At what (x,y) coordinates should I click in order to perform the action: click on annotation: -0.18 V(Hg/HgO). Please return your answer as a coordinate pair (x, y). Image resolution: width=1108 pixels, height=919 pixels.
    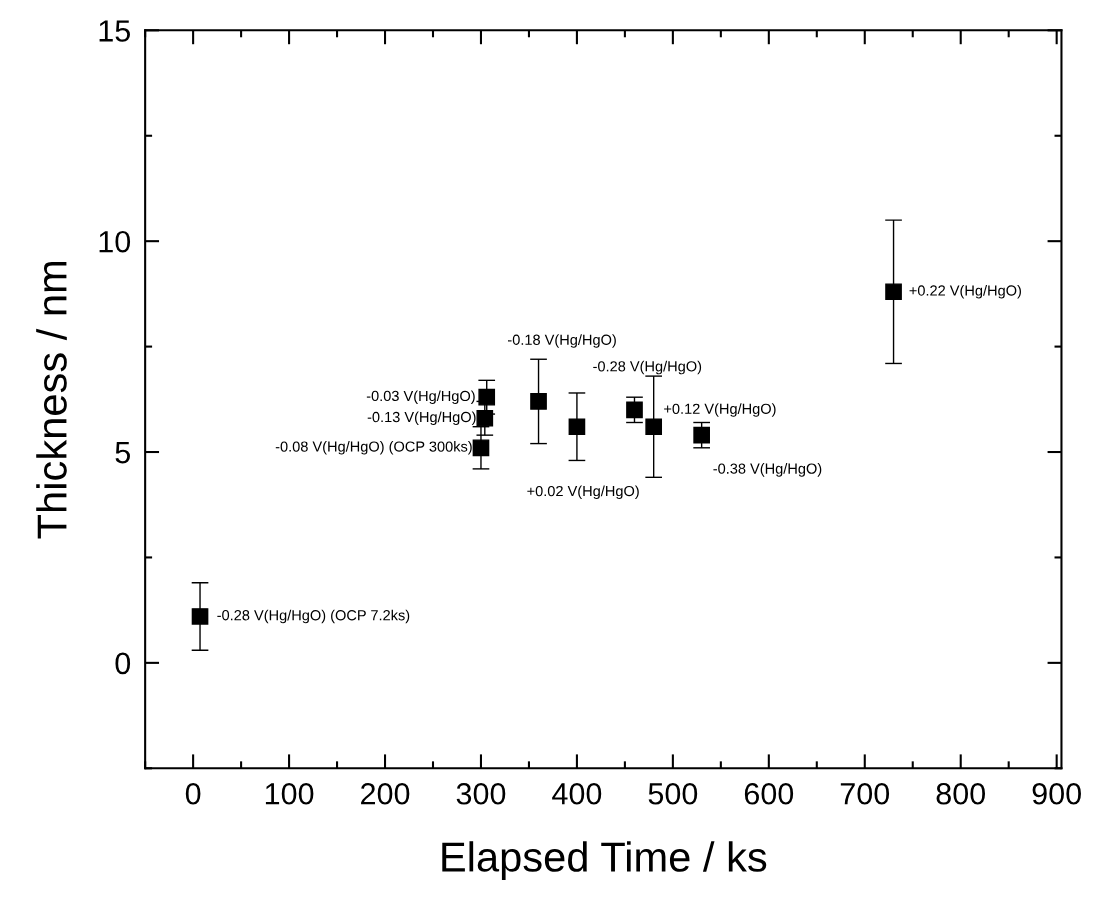
    Looking at the image, I should click on (562, 341).